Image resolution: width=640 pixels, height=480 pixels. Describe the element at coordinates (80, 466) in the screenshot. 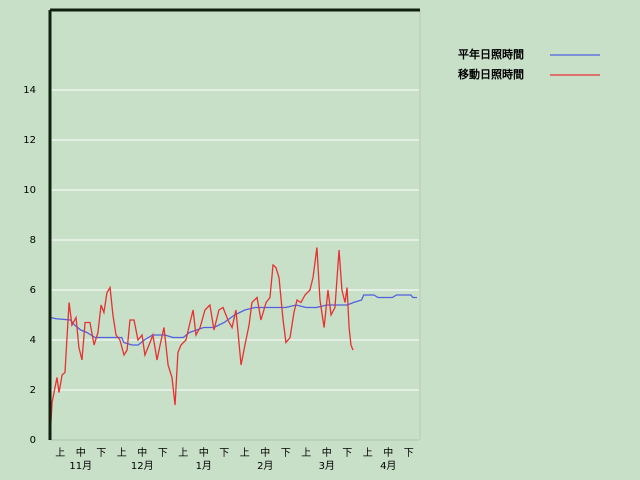

I see `x-month-label: 11月` at that location.